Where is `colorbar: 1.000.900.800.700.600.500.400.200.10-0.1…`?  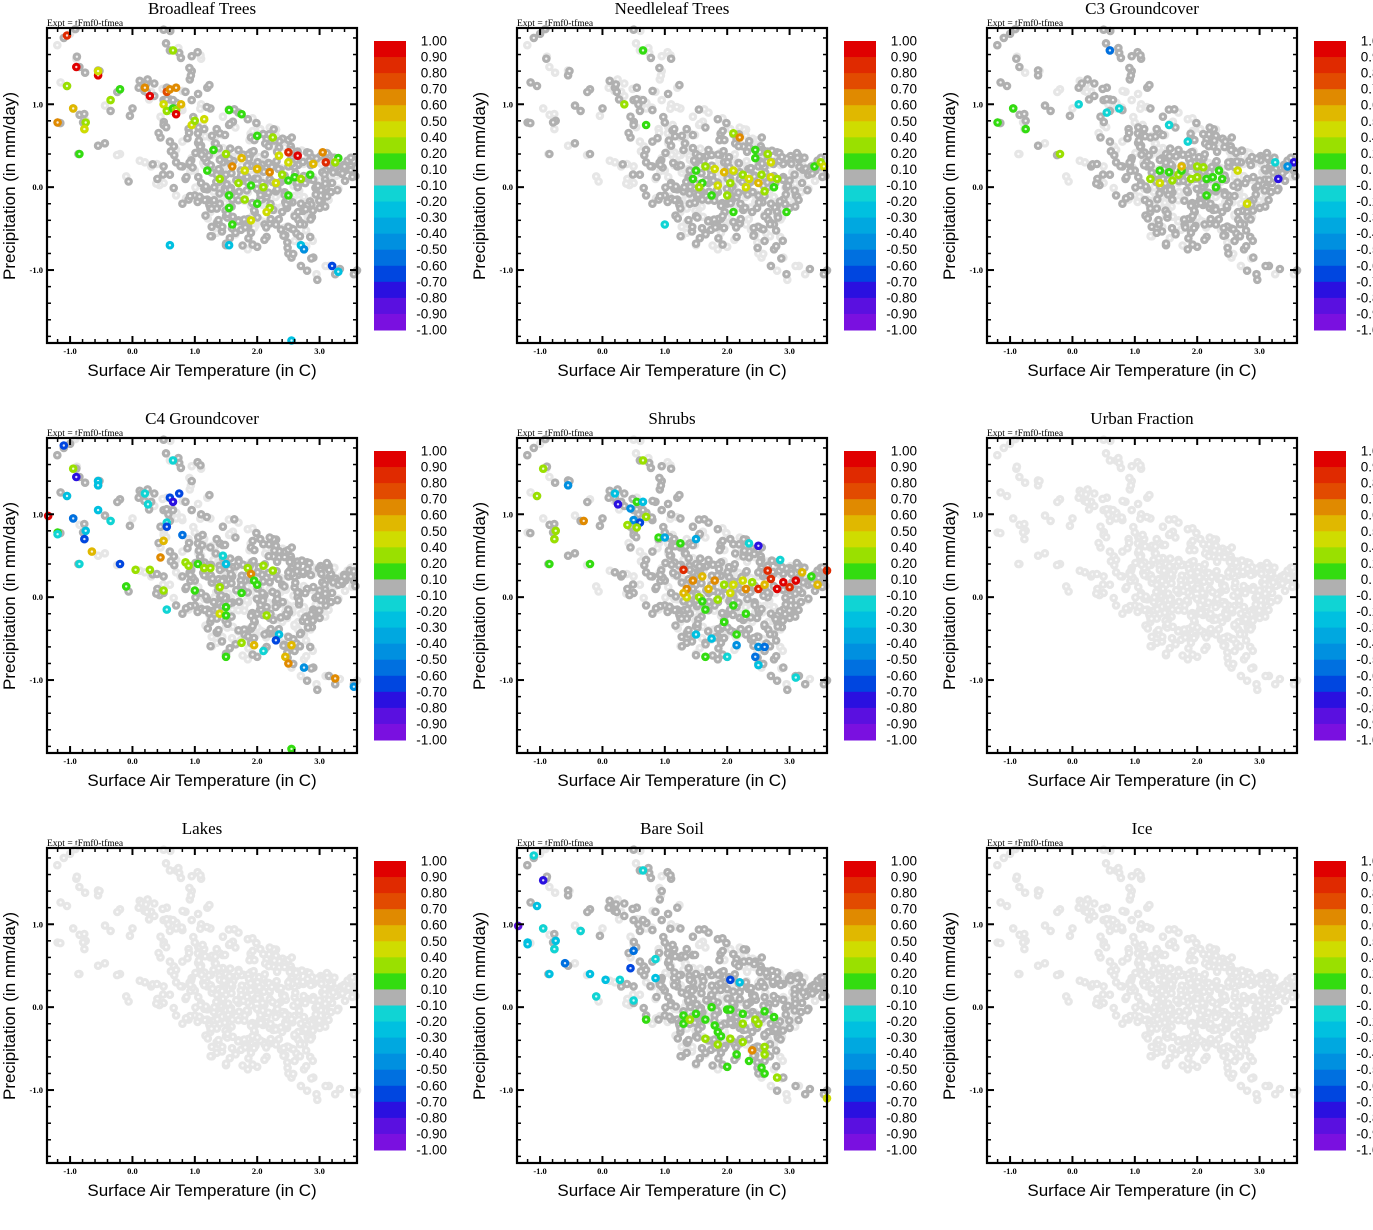
colorbar: 1.000.900.800.700.600.500.400.200.10-0.1… is located at coordinates (410, 186).